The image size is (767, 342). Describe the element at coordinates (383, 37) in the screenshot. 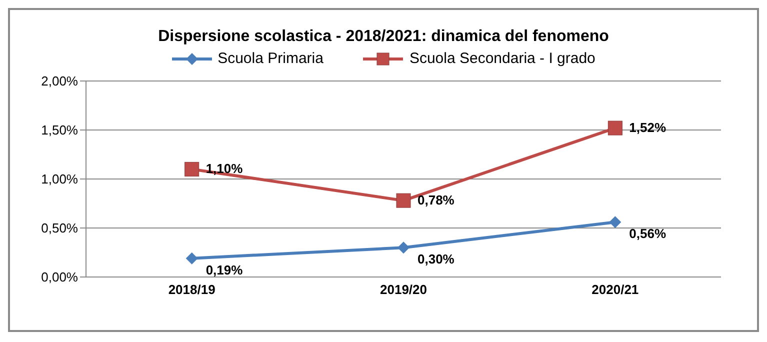

I see `chart-title: Dispersione scolastica - 2018/2021: dinamica del fenomeno` at that location.